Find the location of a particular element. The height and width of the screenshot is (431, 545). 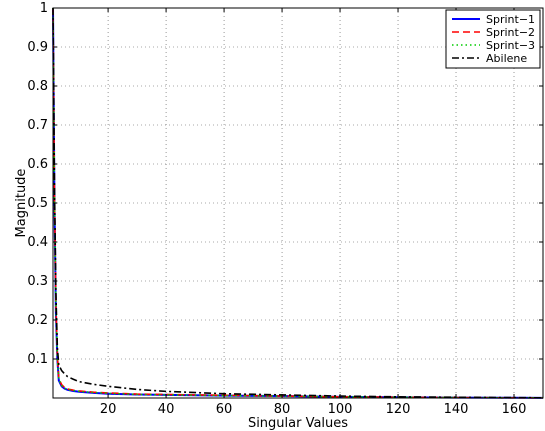

x-tick-label: 40 is located at coordinates (166, 409).